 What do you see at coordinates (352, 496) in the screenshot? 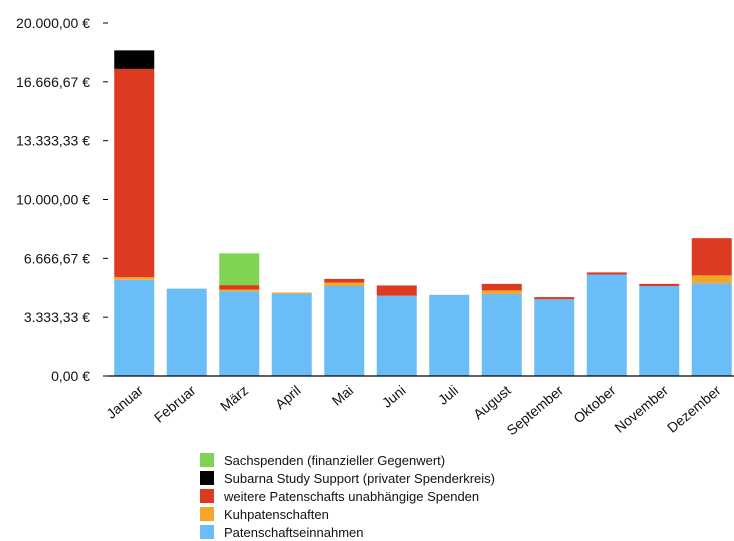
I see `legend-label: weitere Patenschafts unabhängige Spenden` at bounding box center [352, 496].